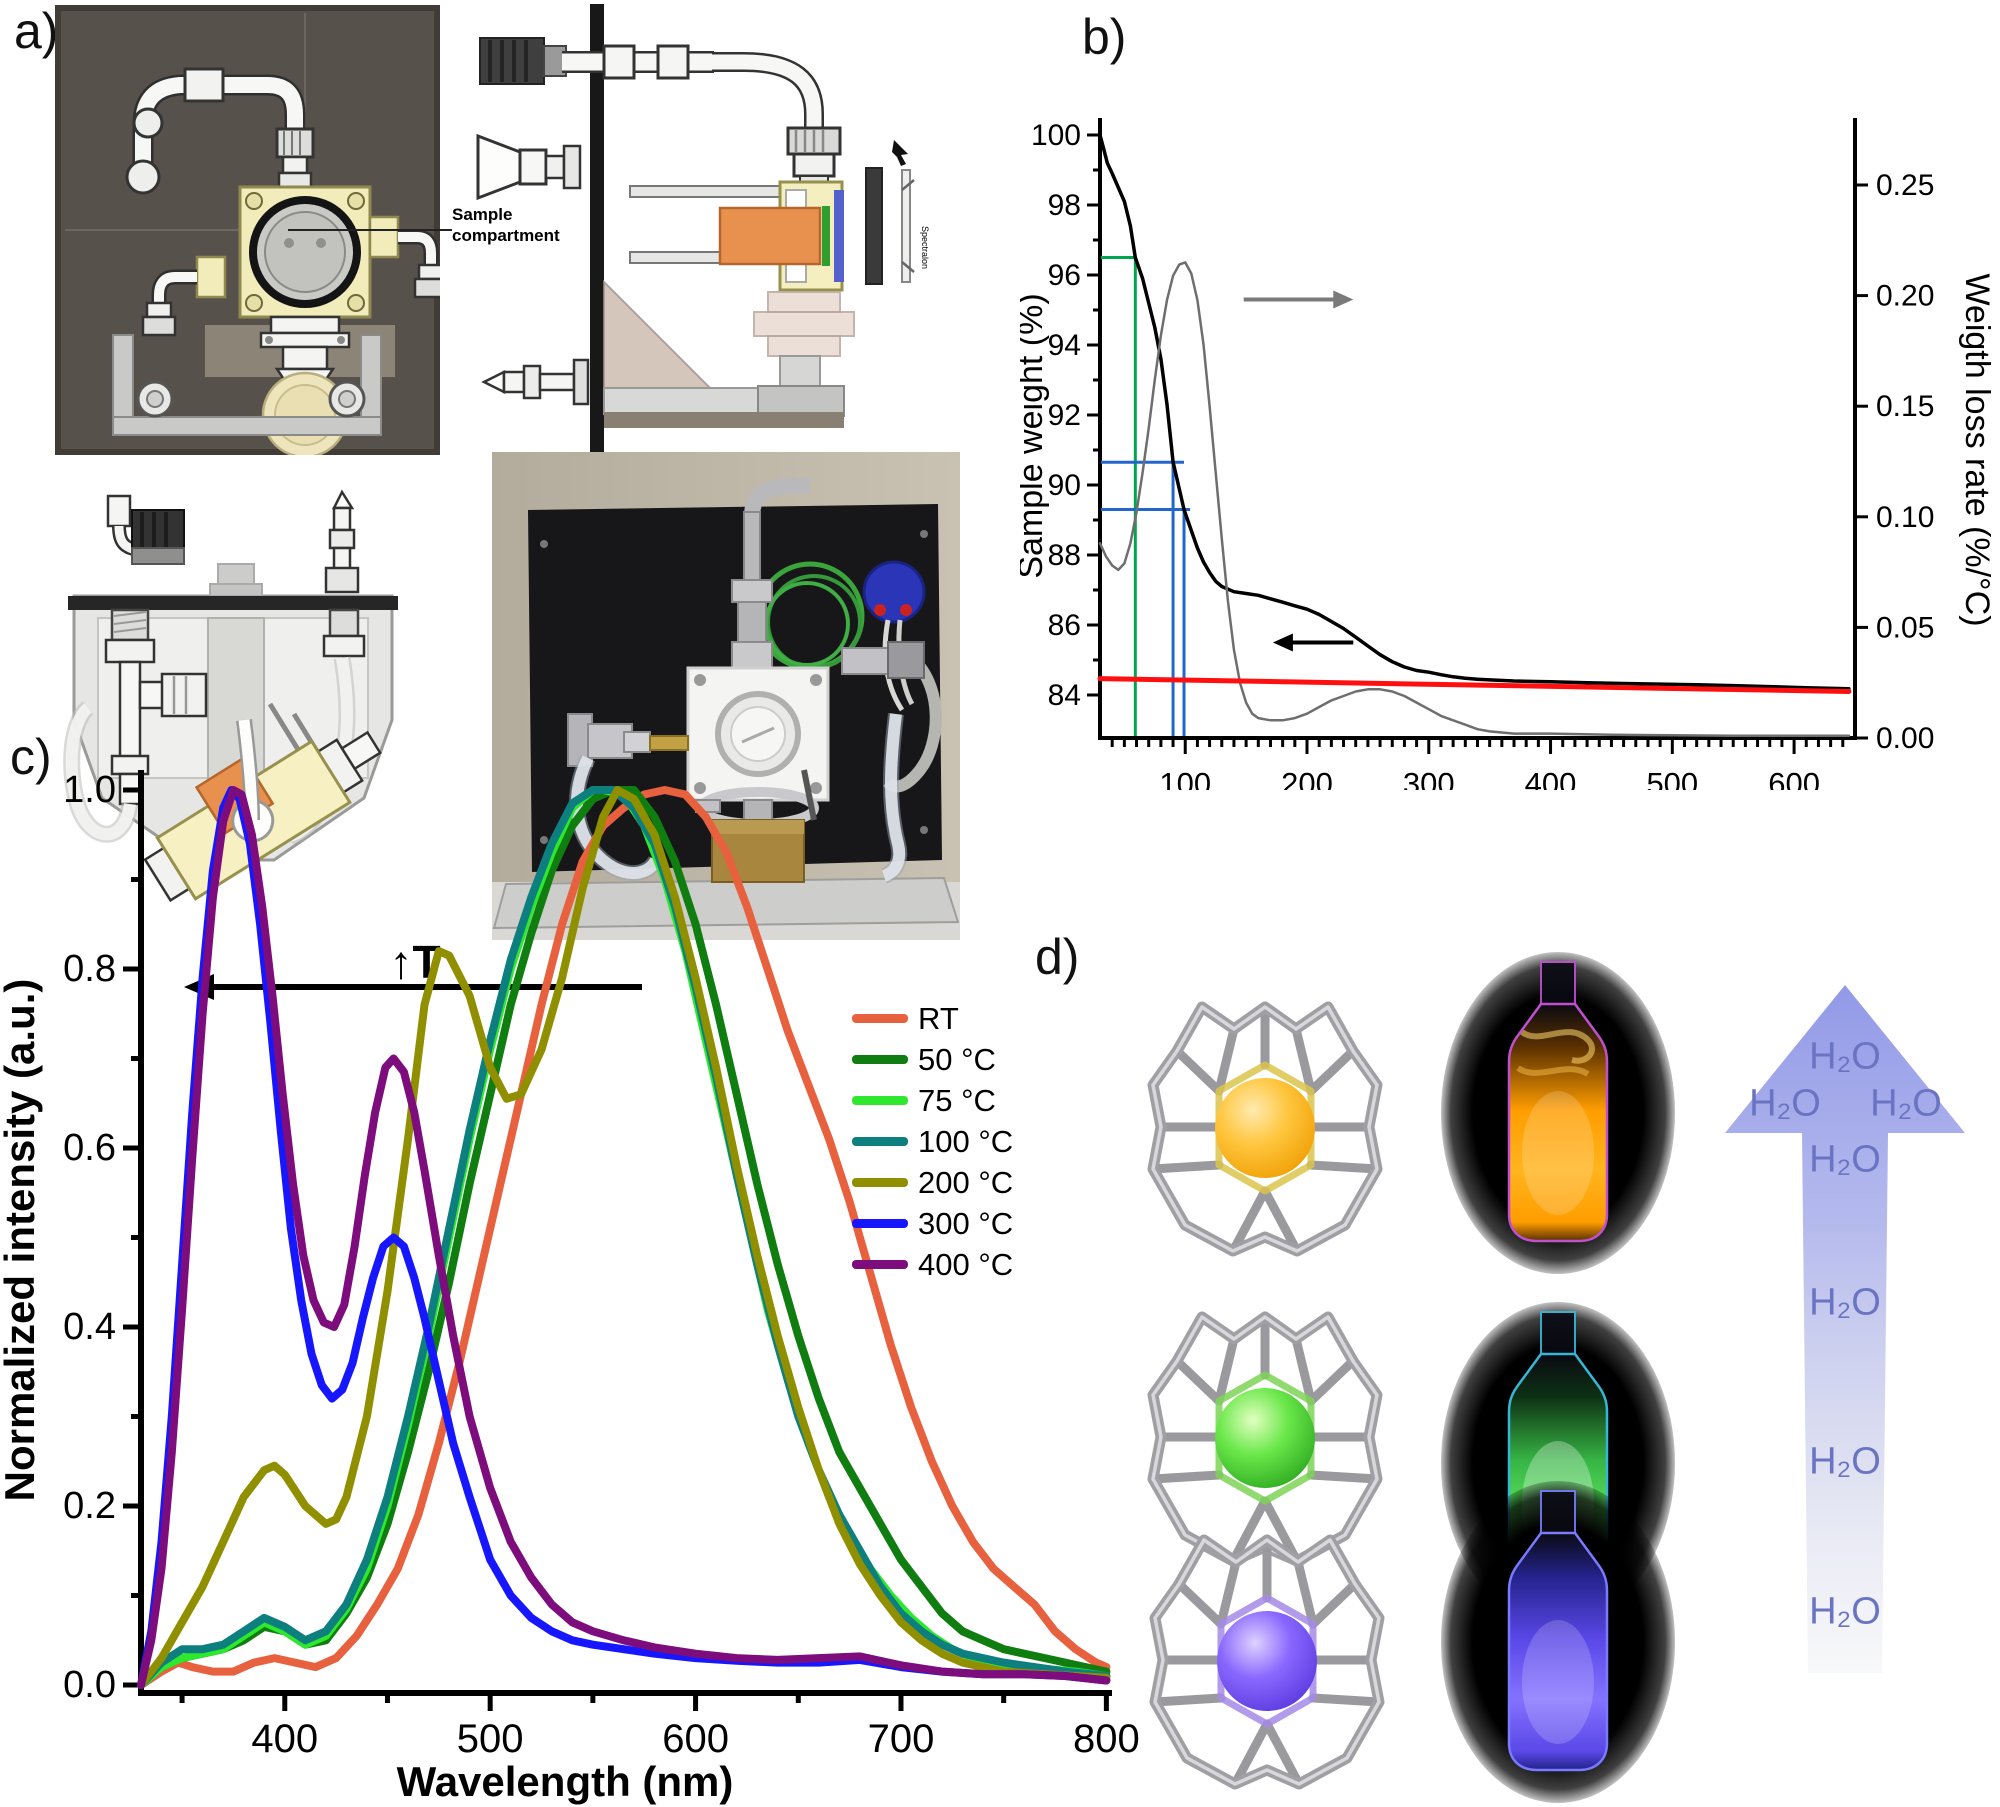  I want to click on c-ylabel: Normalized intensity (a.u.), so click(21, 1240).